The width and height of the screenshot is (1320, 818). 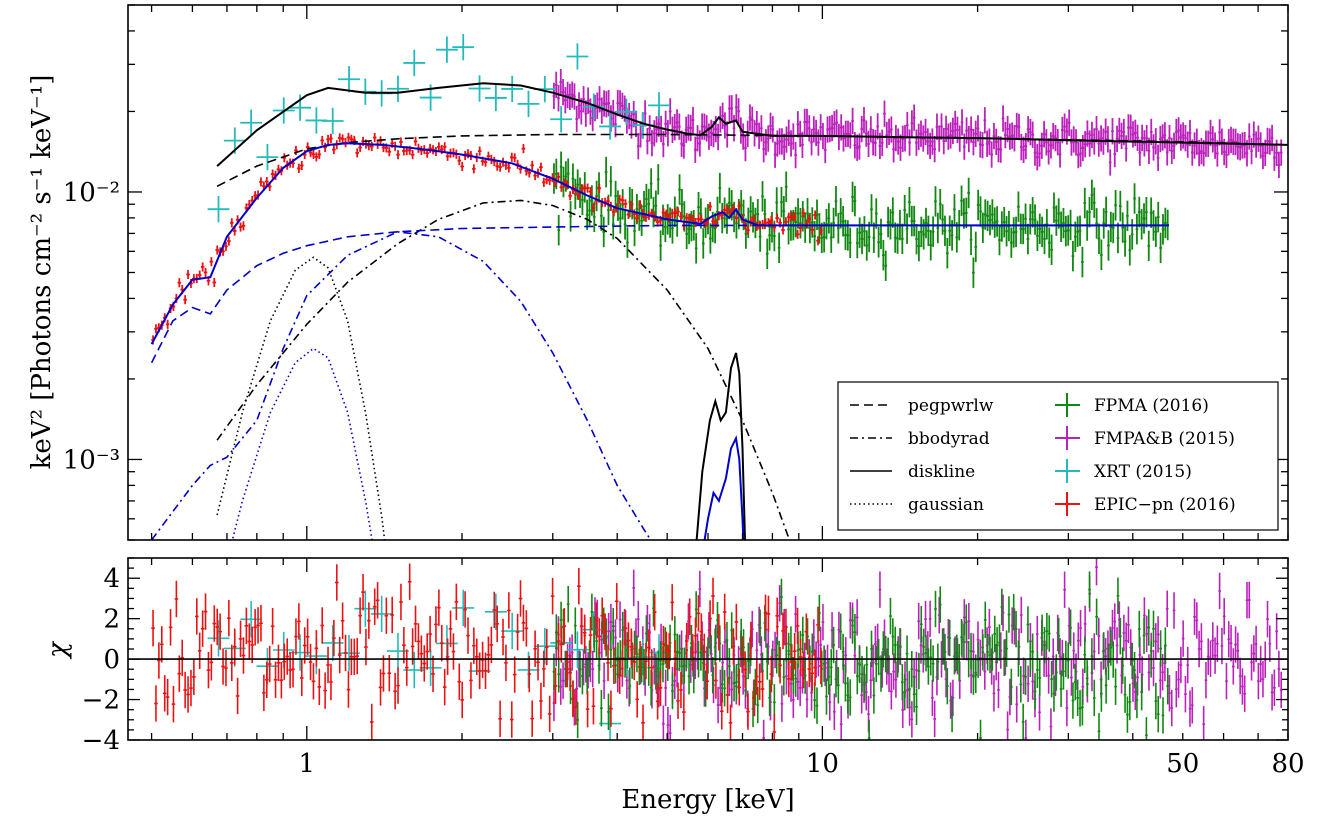 I want to click on model-curve-xrt-powerlaw, so click(x=752, y=160).